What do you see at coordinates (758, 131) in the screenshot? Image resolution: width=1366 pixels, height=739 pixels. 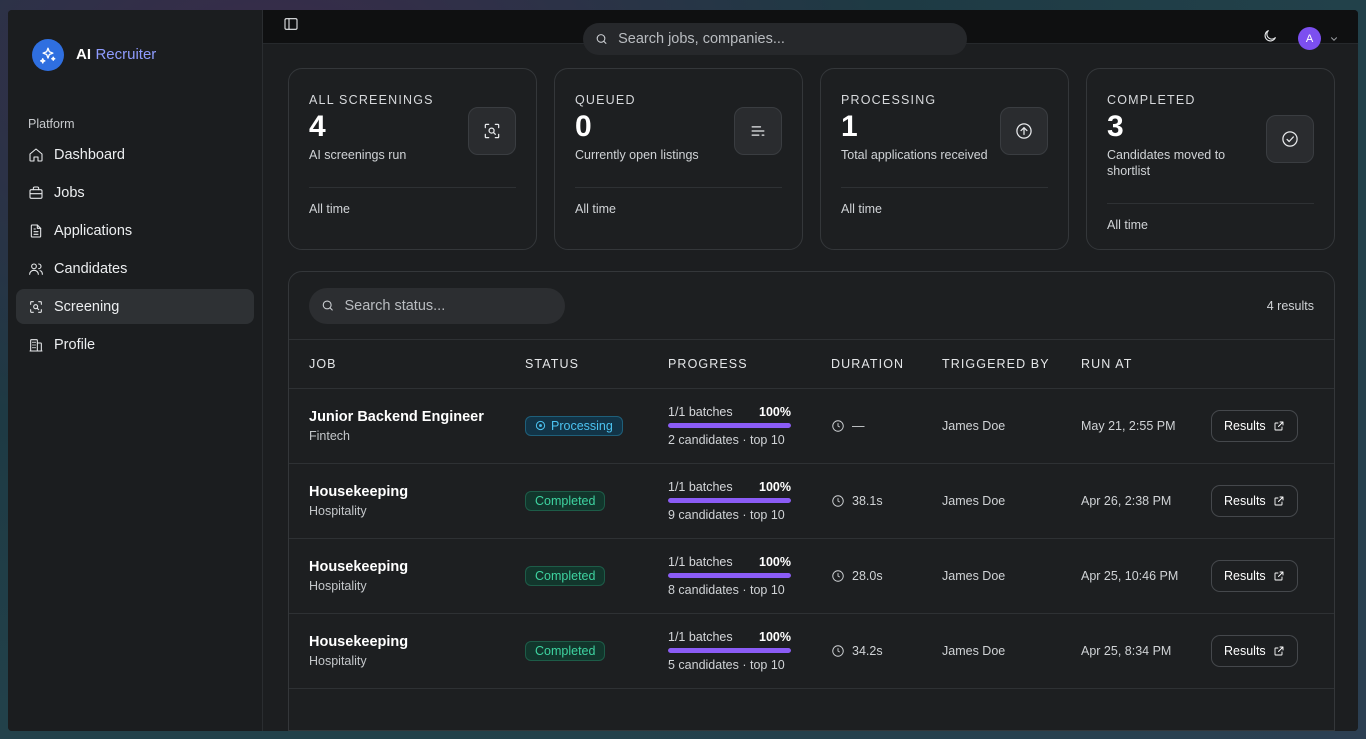 I see `list-icon` at bounding box center [758, 131].